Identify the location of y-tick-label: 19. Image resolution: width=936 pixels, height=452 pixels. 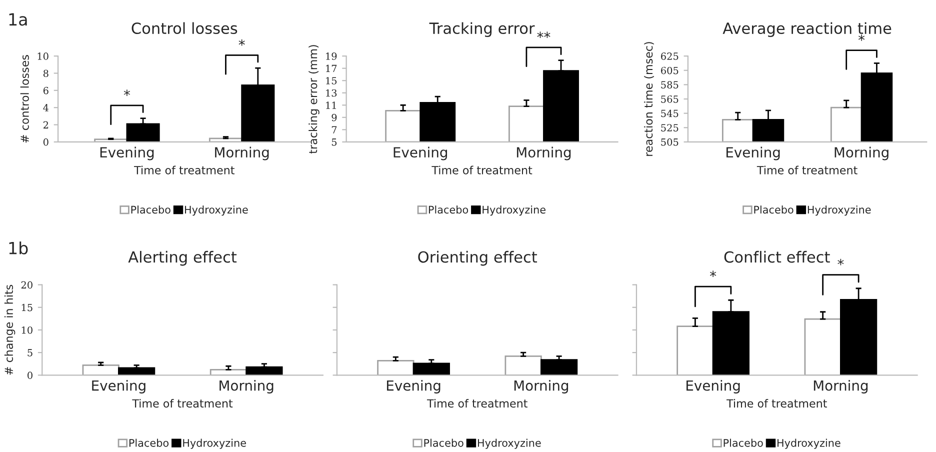
(331, 56).